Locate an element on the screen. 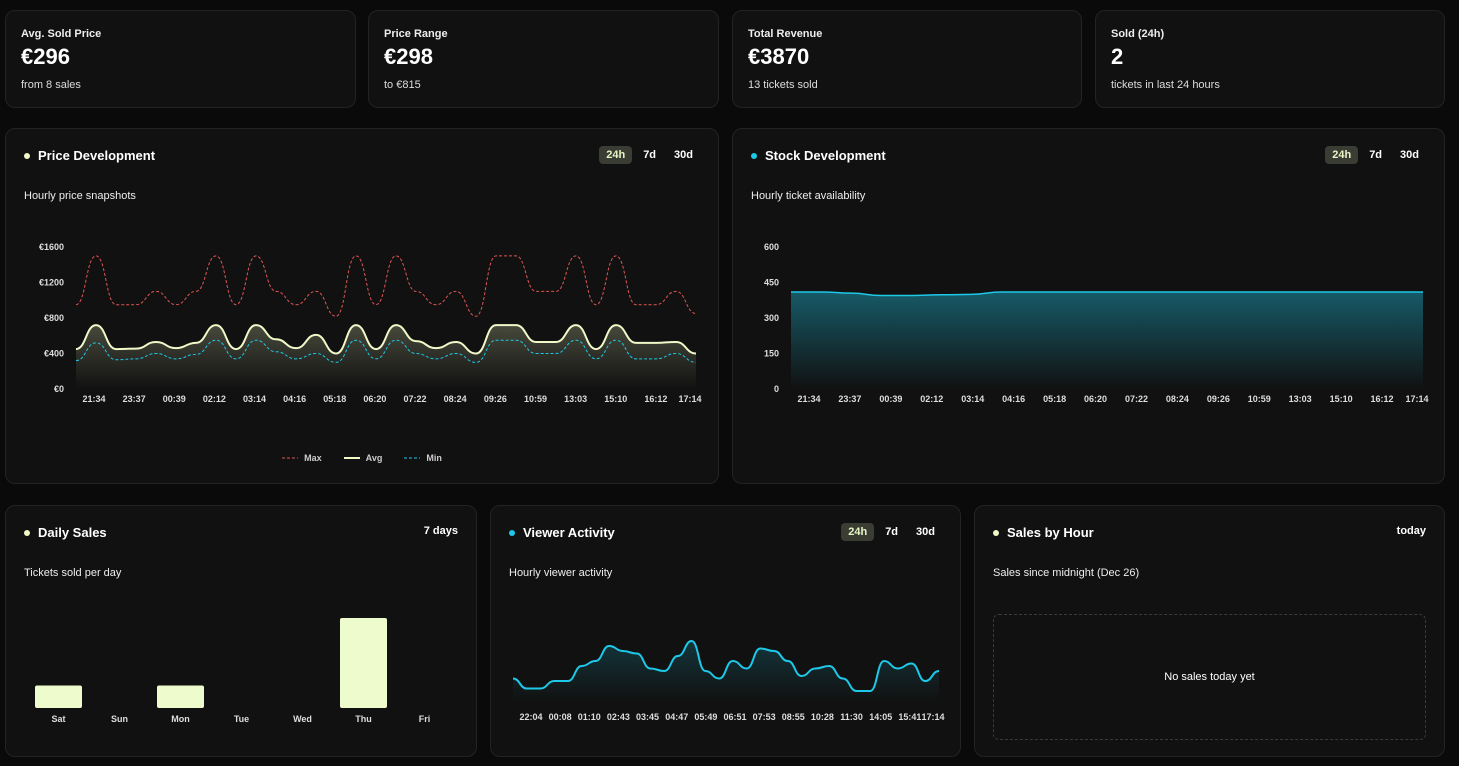  title-text: Viewer Activity is located at coordinates (569, 532).